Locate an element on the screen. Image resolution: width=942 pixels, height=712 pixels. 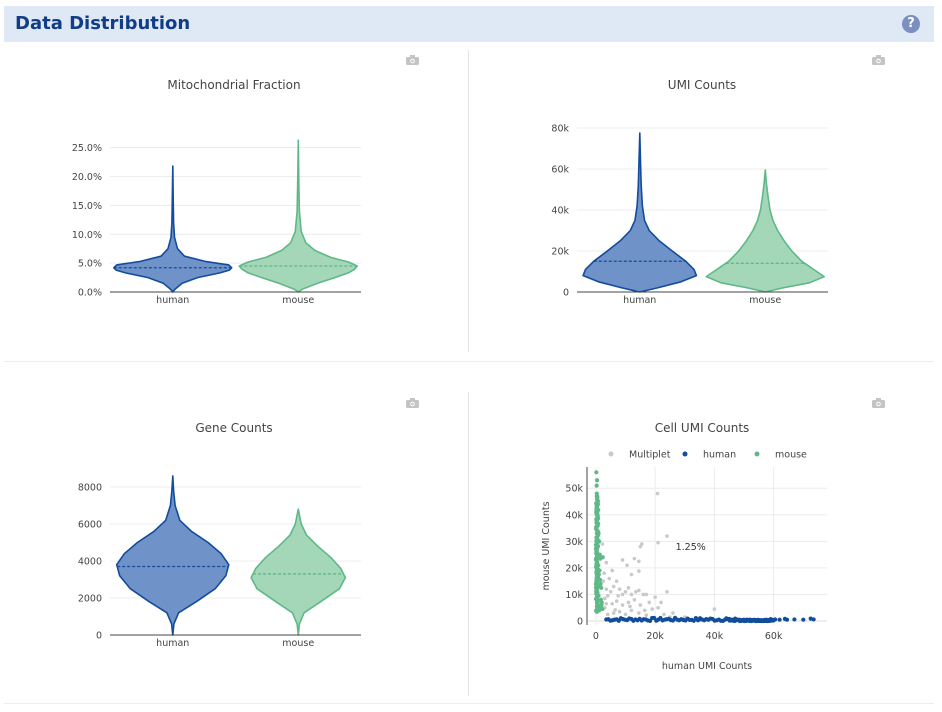
annotation-label: 1.25% is located at coordinates (691, 547).